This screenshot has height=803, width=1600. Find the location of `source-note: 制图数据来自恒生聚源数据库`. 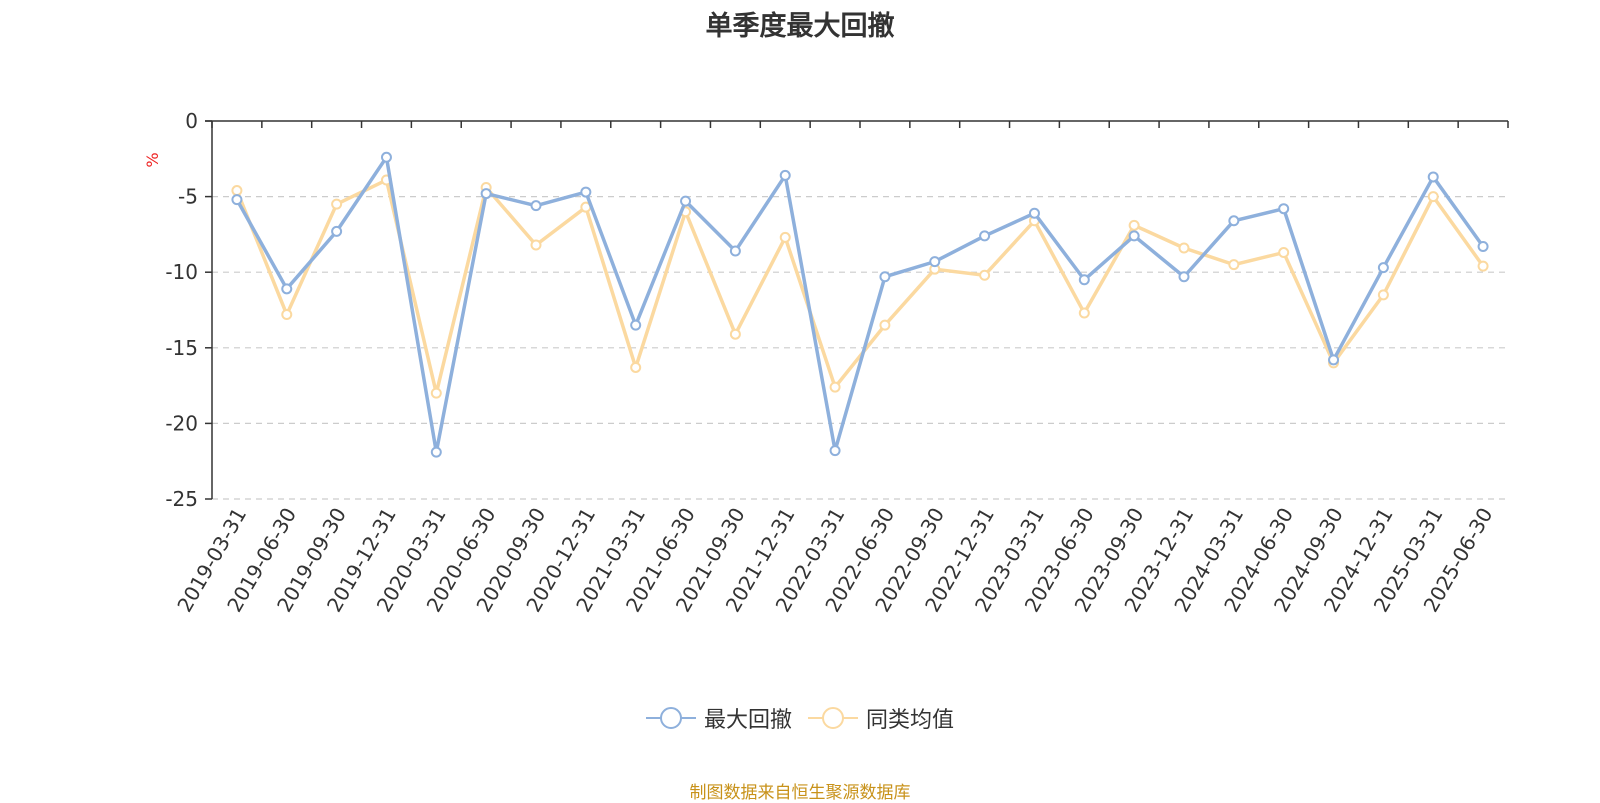

source-note: 制图数据来自恒生聚源数据库 is located at coordinates (800, 793).